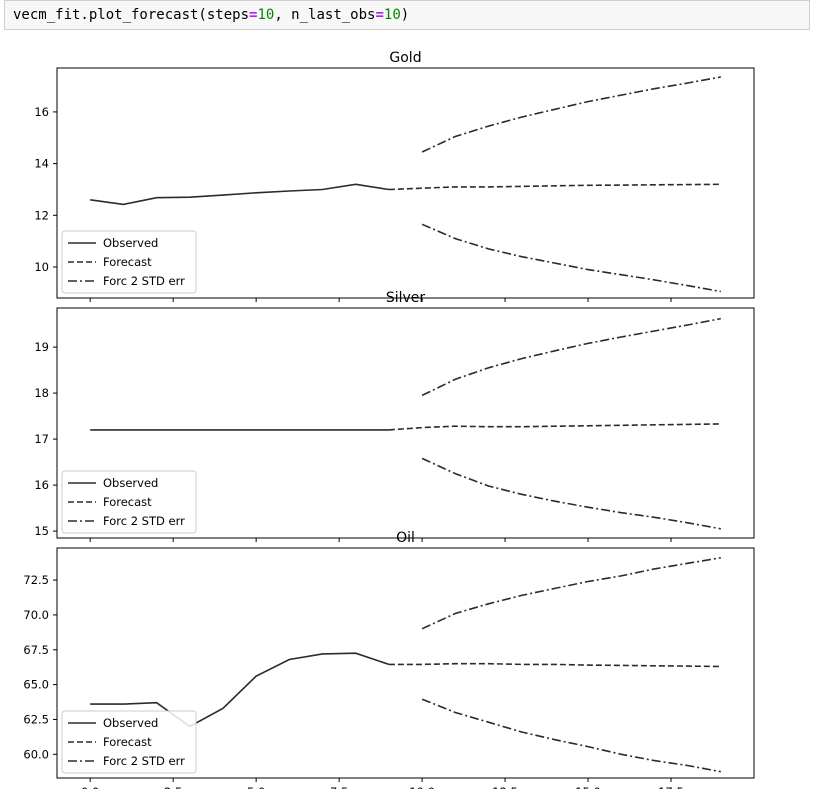 The image size is (814, 789). Describe the element at coordinates (36, 685) in the screenshot. I see `y-tick-label: 65.0` at that location.